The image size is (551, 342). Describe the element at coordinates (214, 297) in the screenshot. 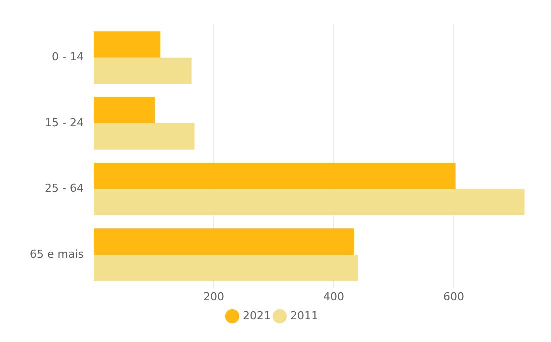

I see `x-tick-label: 200` at that location.